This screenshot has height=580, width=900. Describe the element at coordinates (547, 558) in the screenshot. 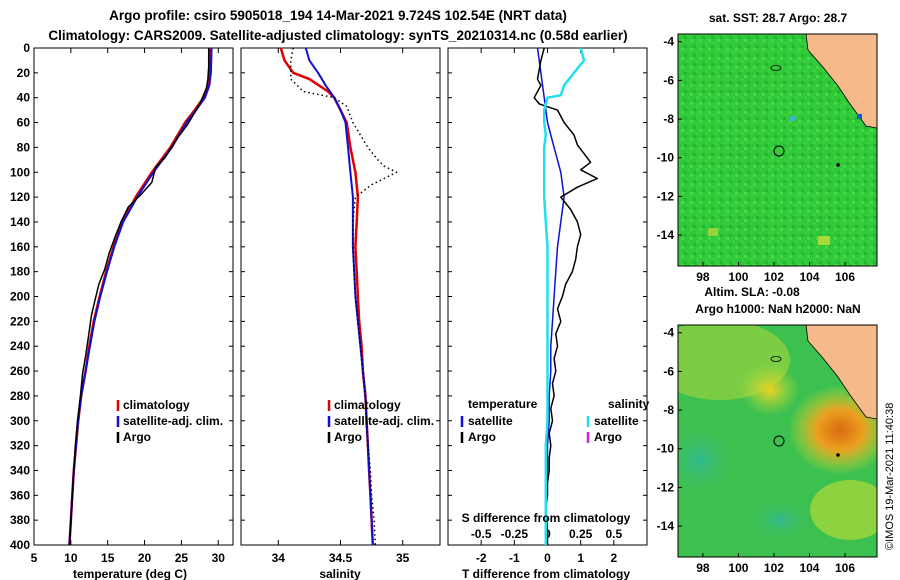

I see `x-tick-label: 0` at that location.